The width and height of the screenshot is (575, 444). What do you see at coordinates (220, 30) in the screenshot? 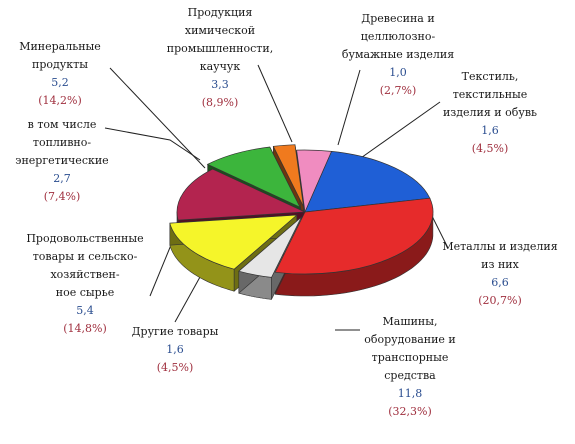
I see `slice-label-5-line-1: химической` at bounding box center [220, 30].